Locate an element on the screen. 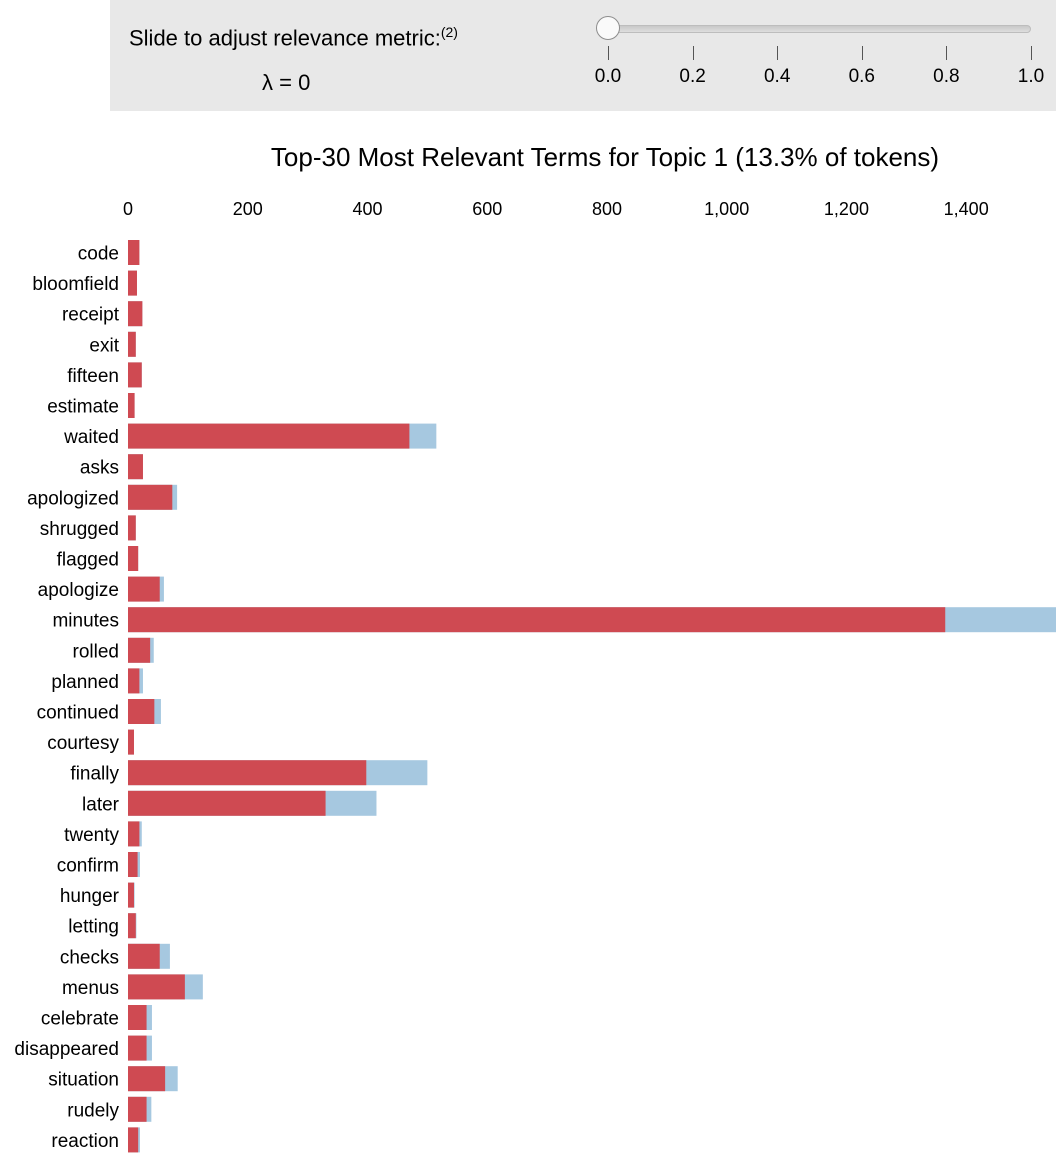  term-label: asks is located at coordinates (99, 468).